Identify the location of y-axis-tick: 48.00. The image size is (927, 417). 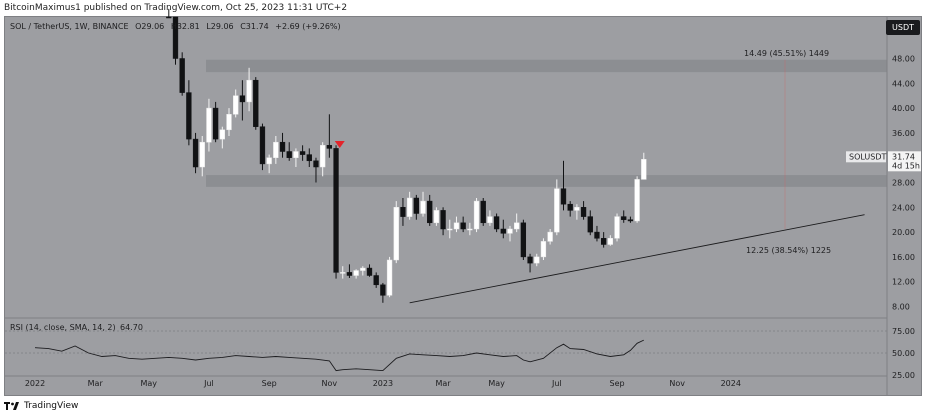
(903, 59).